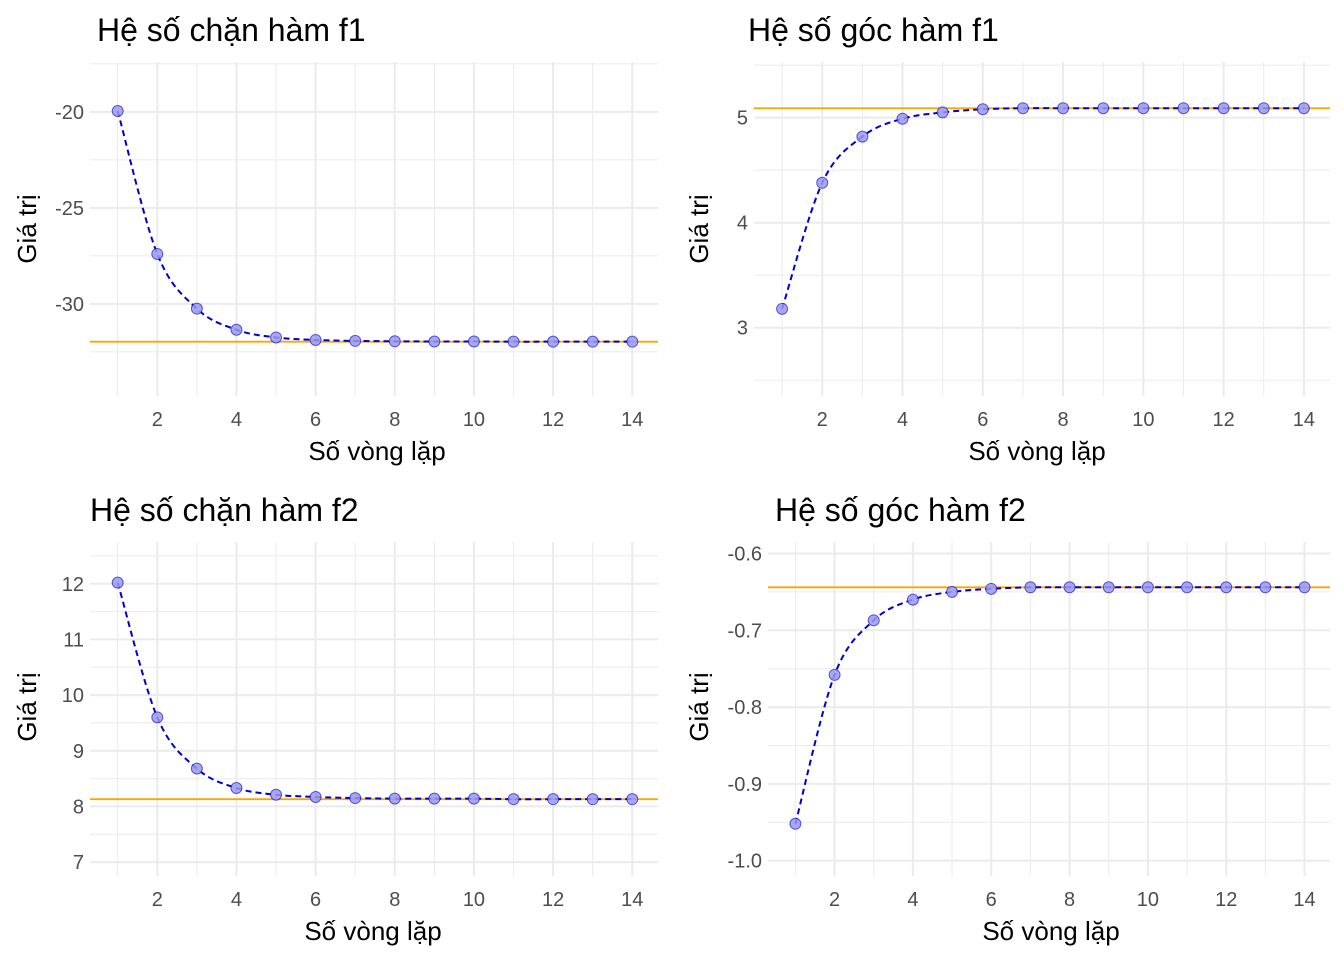 The width and height of the screenshot is (1344, 960). Describe the element at coordinates (78, 863) in the screenshot. I see `y-tick-label: 7` at that location.